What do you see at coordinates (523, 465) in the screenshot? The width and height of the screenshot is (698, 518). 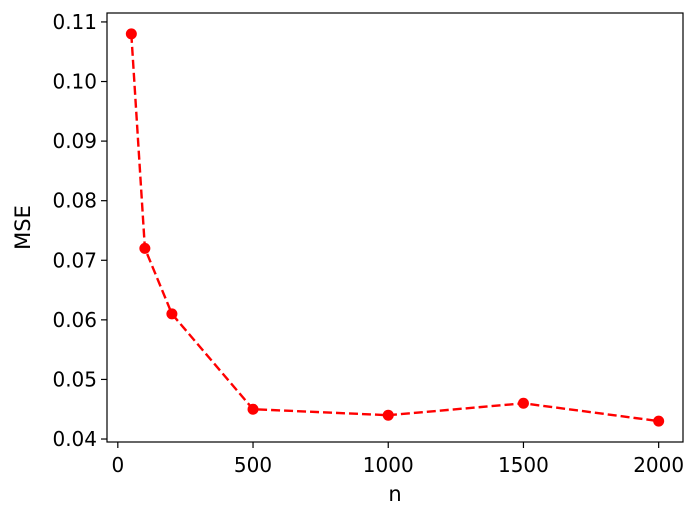 I see `x-tick-label: 1500` at bounding box center [523, 465].